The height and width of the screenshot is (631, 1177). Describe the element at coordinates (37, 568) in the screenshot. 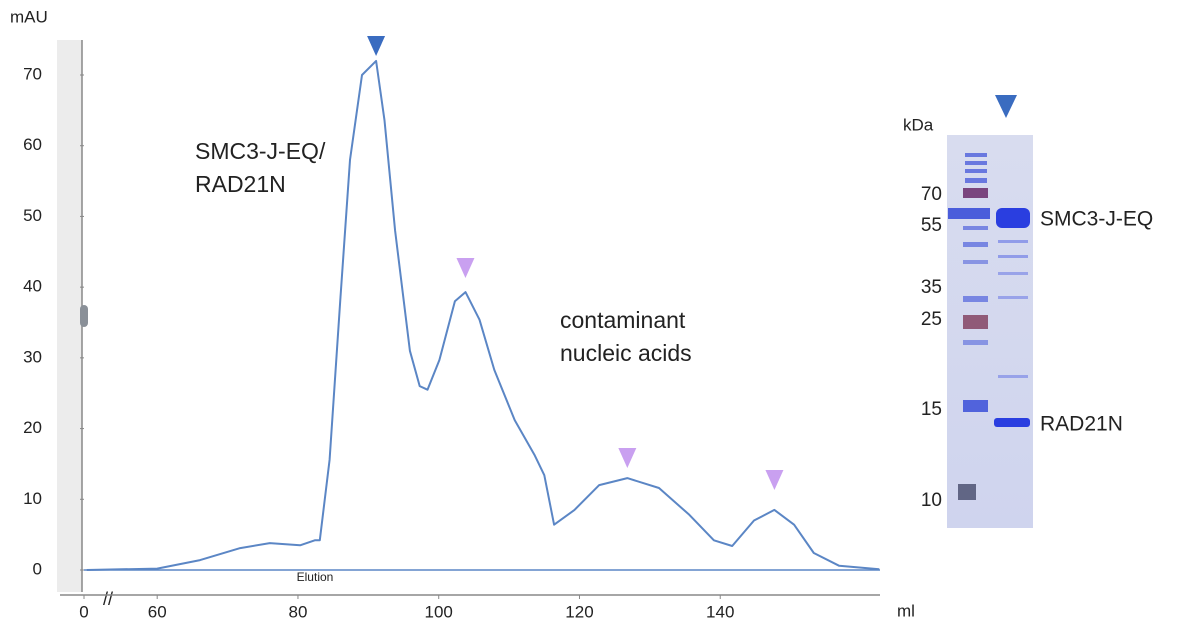

I see `y-tick-label: 0` at that location.